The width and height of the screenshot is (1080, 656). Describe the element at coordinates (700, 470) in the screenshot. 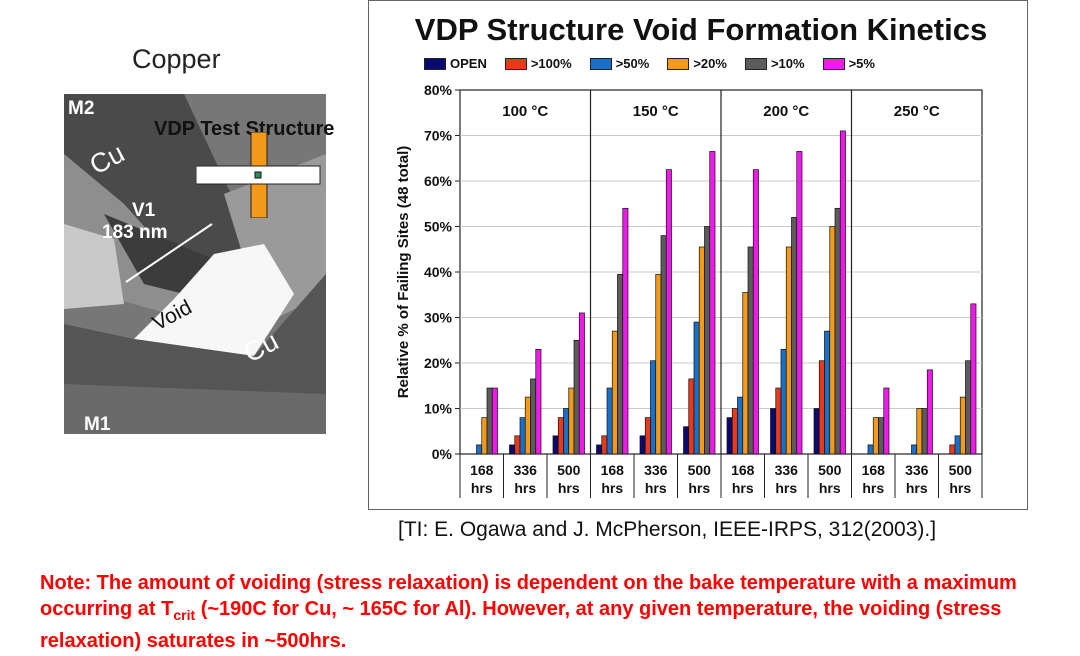

I see `xtick-label-5: 500` at that location.